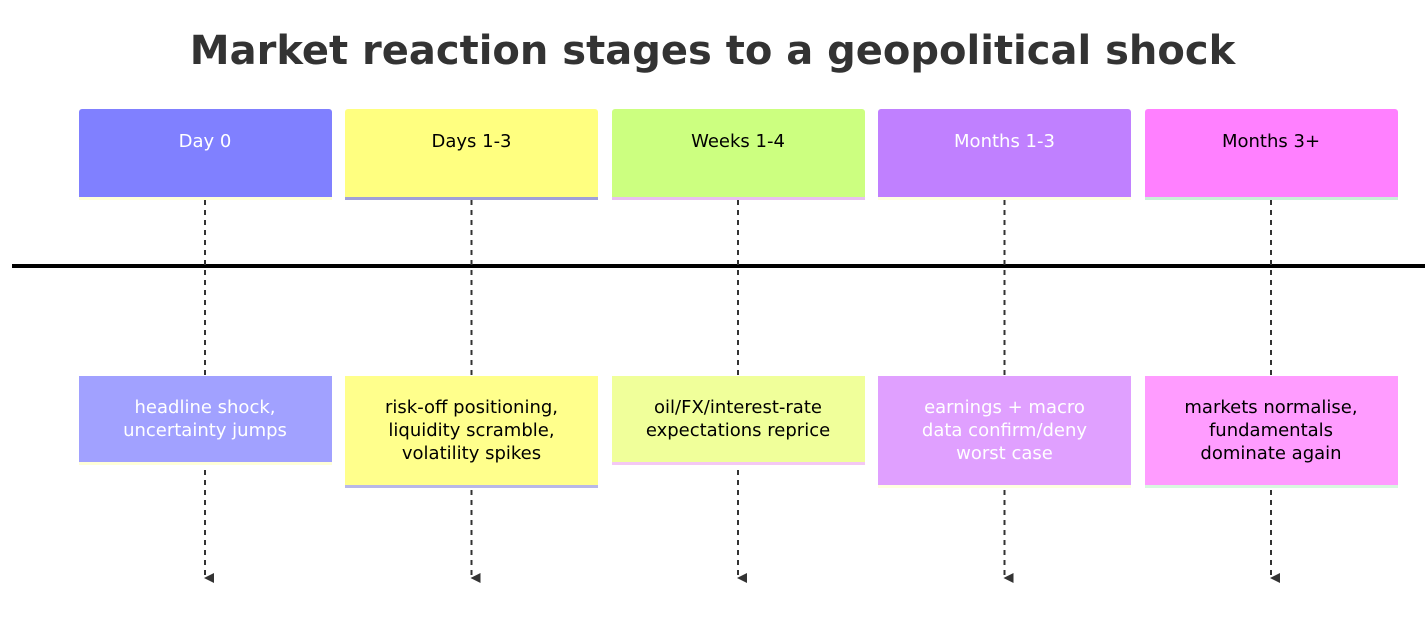 The height and width of the screenshot is (619, 1425). Describe the element at coordinates (1271, 453) in the screenshot. I see `event-text: dominate again` at that location.